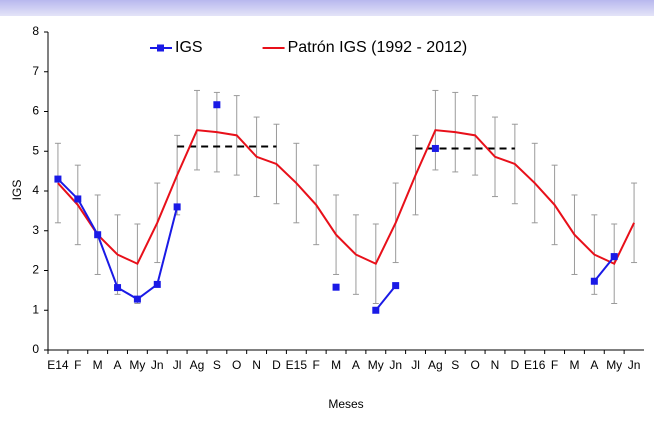  What do you see at coordinates (345, 404) in the screenshot?
I see `x-axis-title: Meses` at bounding box center [345, 404].